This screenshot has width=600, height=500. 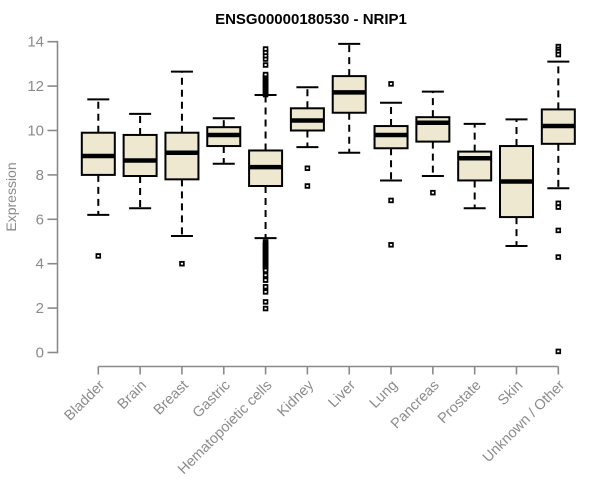 What do you see at coordinates (459, 402) in the screenshot?
I see `x-tick-label-prostate: Prostate` at bounding box center [459, 402].